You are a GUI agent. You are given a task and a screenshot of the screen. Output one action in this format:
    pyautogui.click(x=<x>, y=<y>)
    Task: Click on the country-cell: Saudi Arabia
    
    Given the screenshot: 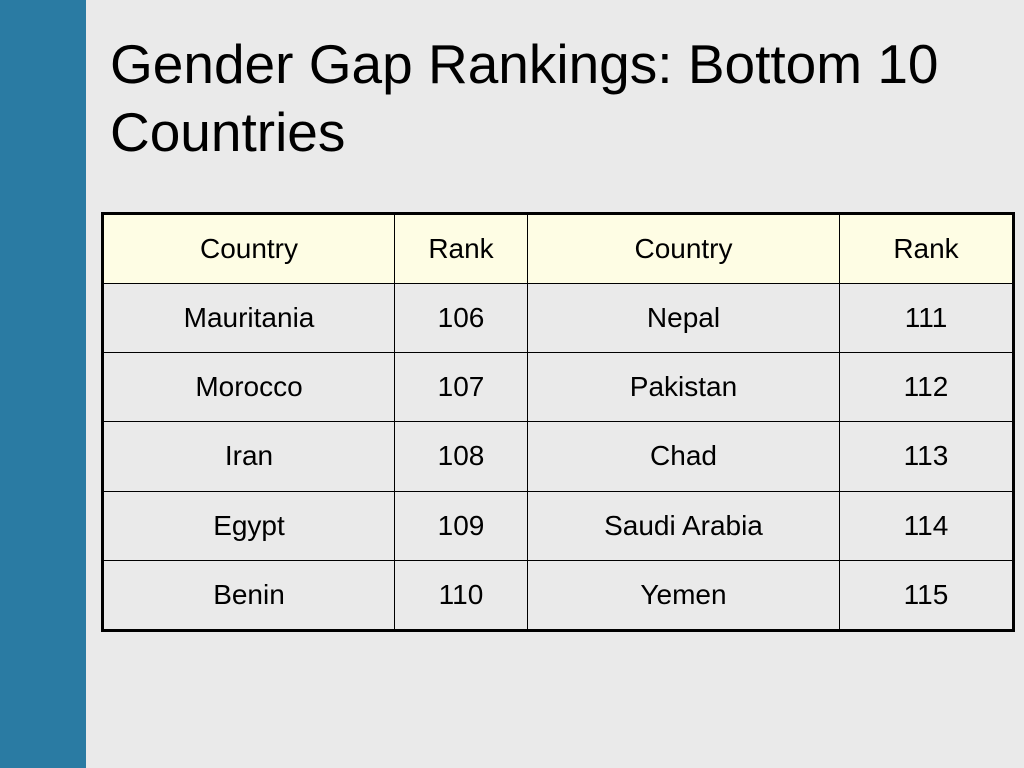 What is the action you would take?
    pyautogui.click(x=683, y=525)
    